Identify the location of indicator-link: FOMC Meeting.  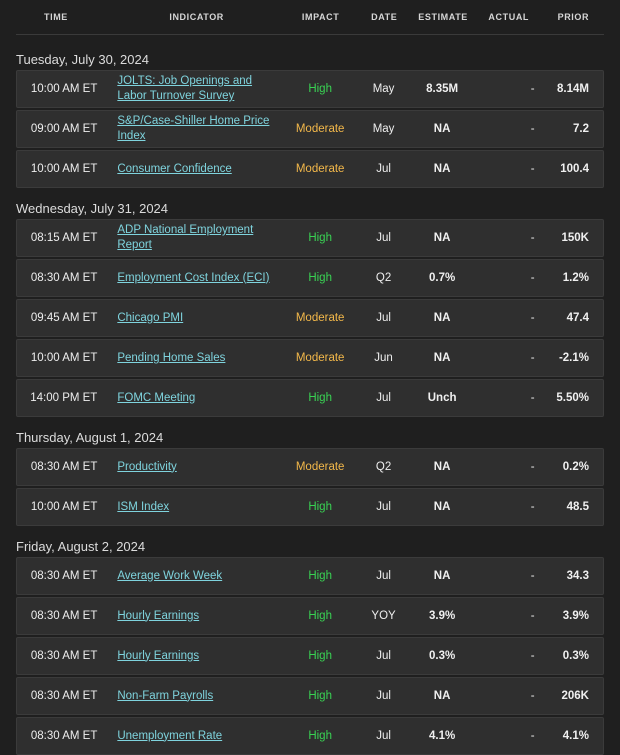
(156, 397).